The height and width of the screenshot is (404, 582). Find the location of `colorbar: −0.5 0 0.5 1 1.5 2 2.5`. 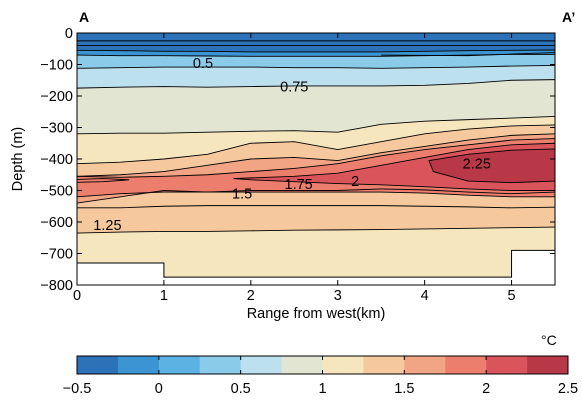

colorbar: −0.5 0 0.5 1 1.5 2 2.5 is located at coordinates (320, 376).